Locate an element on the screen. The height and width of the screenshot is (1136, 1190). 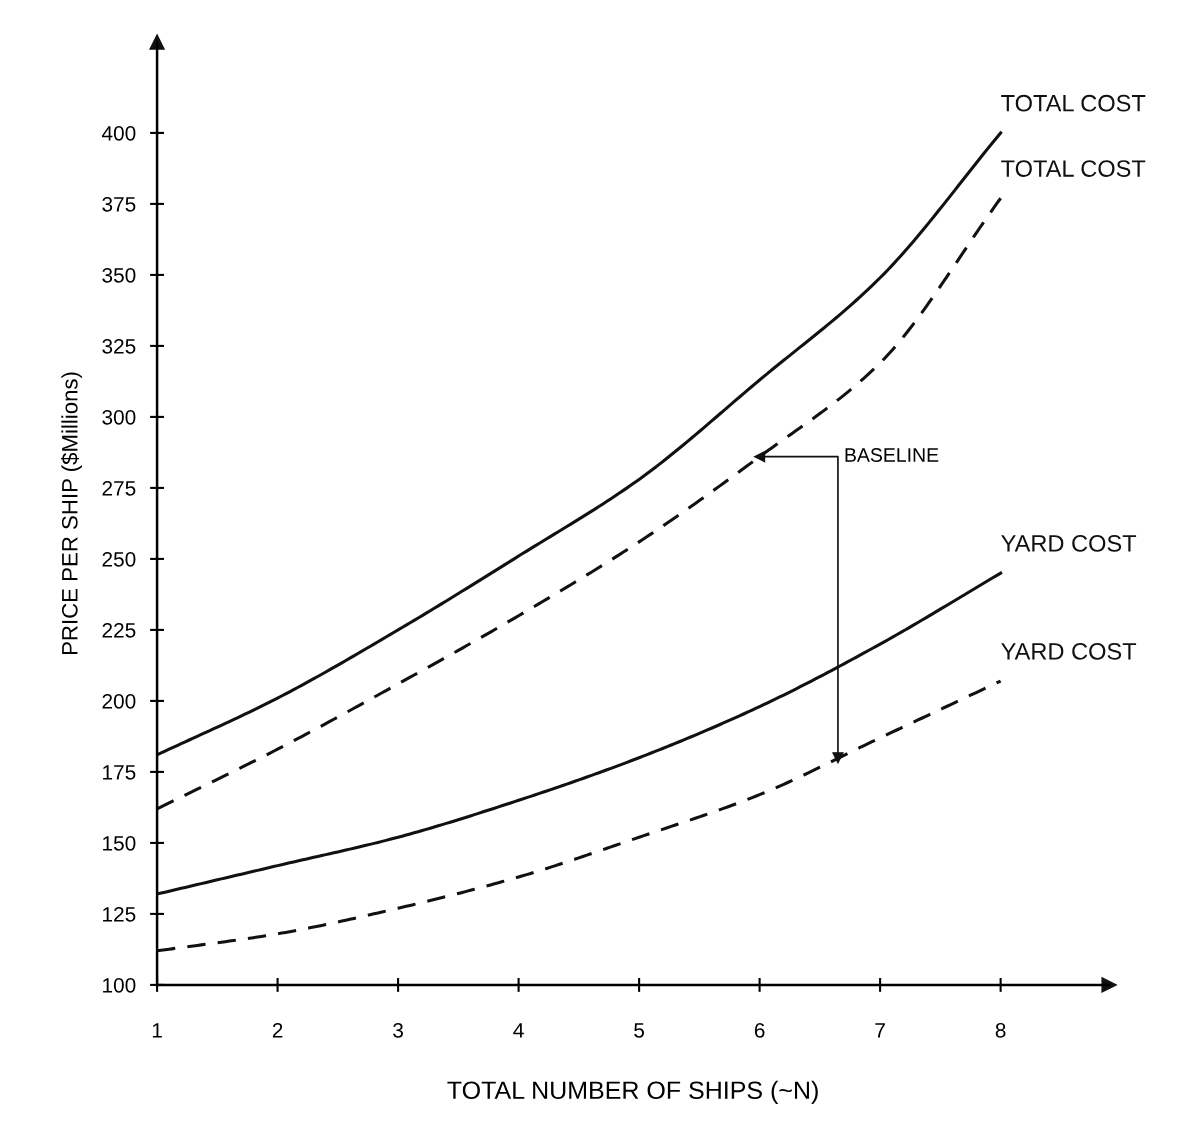
y-tick-label: 275 is located at coordinates (119, 488).